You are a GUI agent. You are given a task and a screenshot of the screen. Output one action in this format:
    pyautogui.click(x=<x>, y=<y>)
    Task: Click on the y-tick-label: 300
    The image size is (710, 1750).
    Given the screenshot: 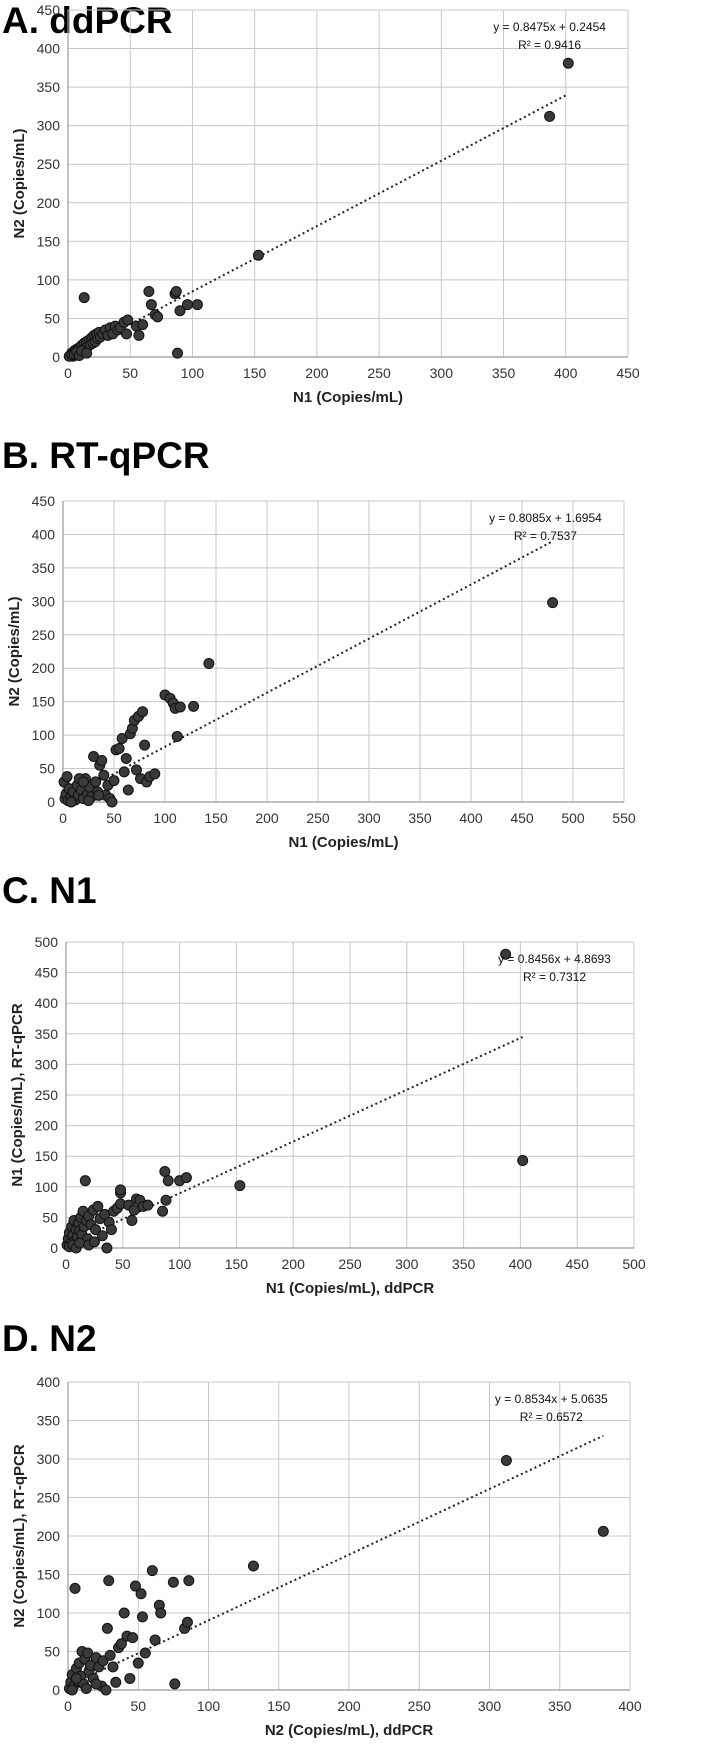 What is the action you would take?
    pyautogui.click(x=49, y=126)
    